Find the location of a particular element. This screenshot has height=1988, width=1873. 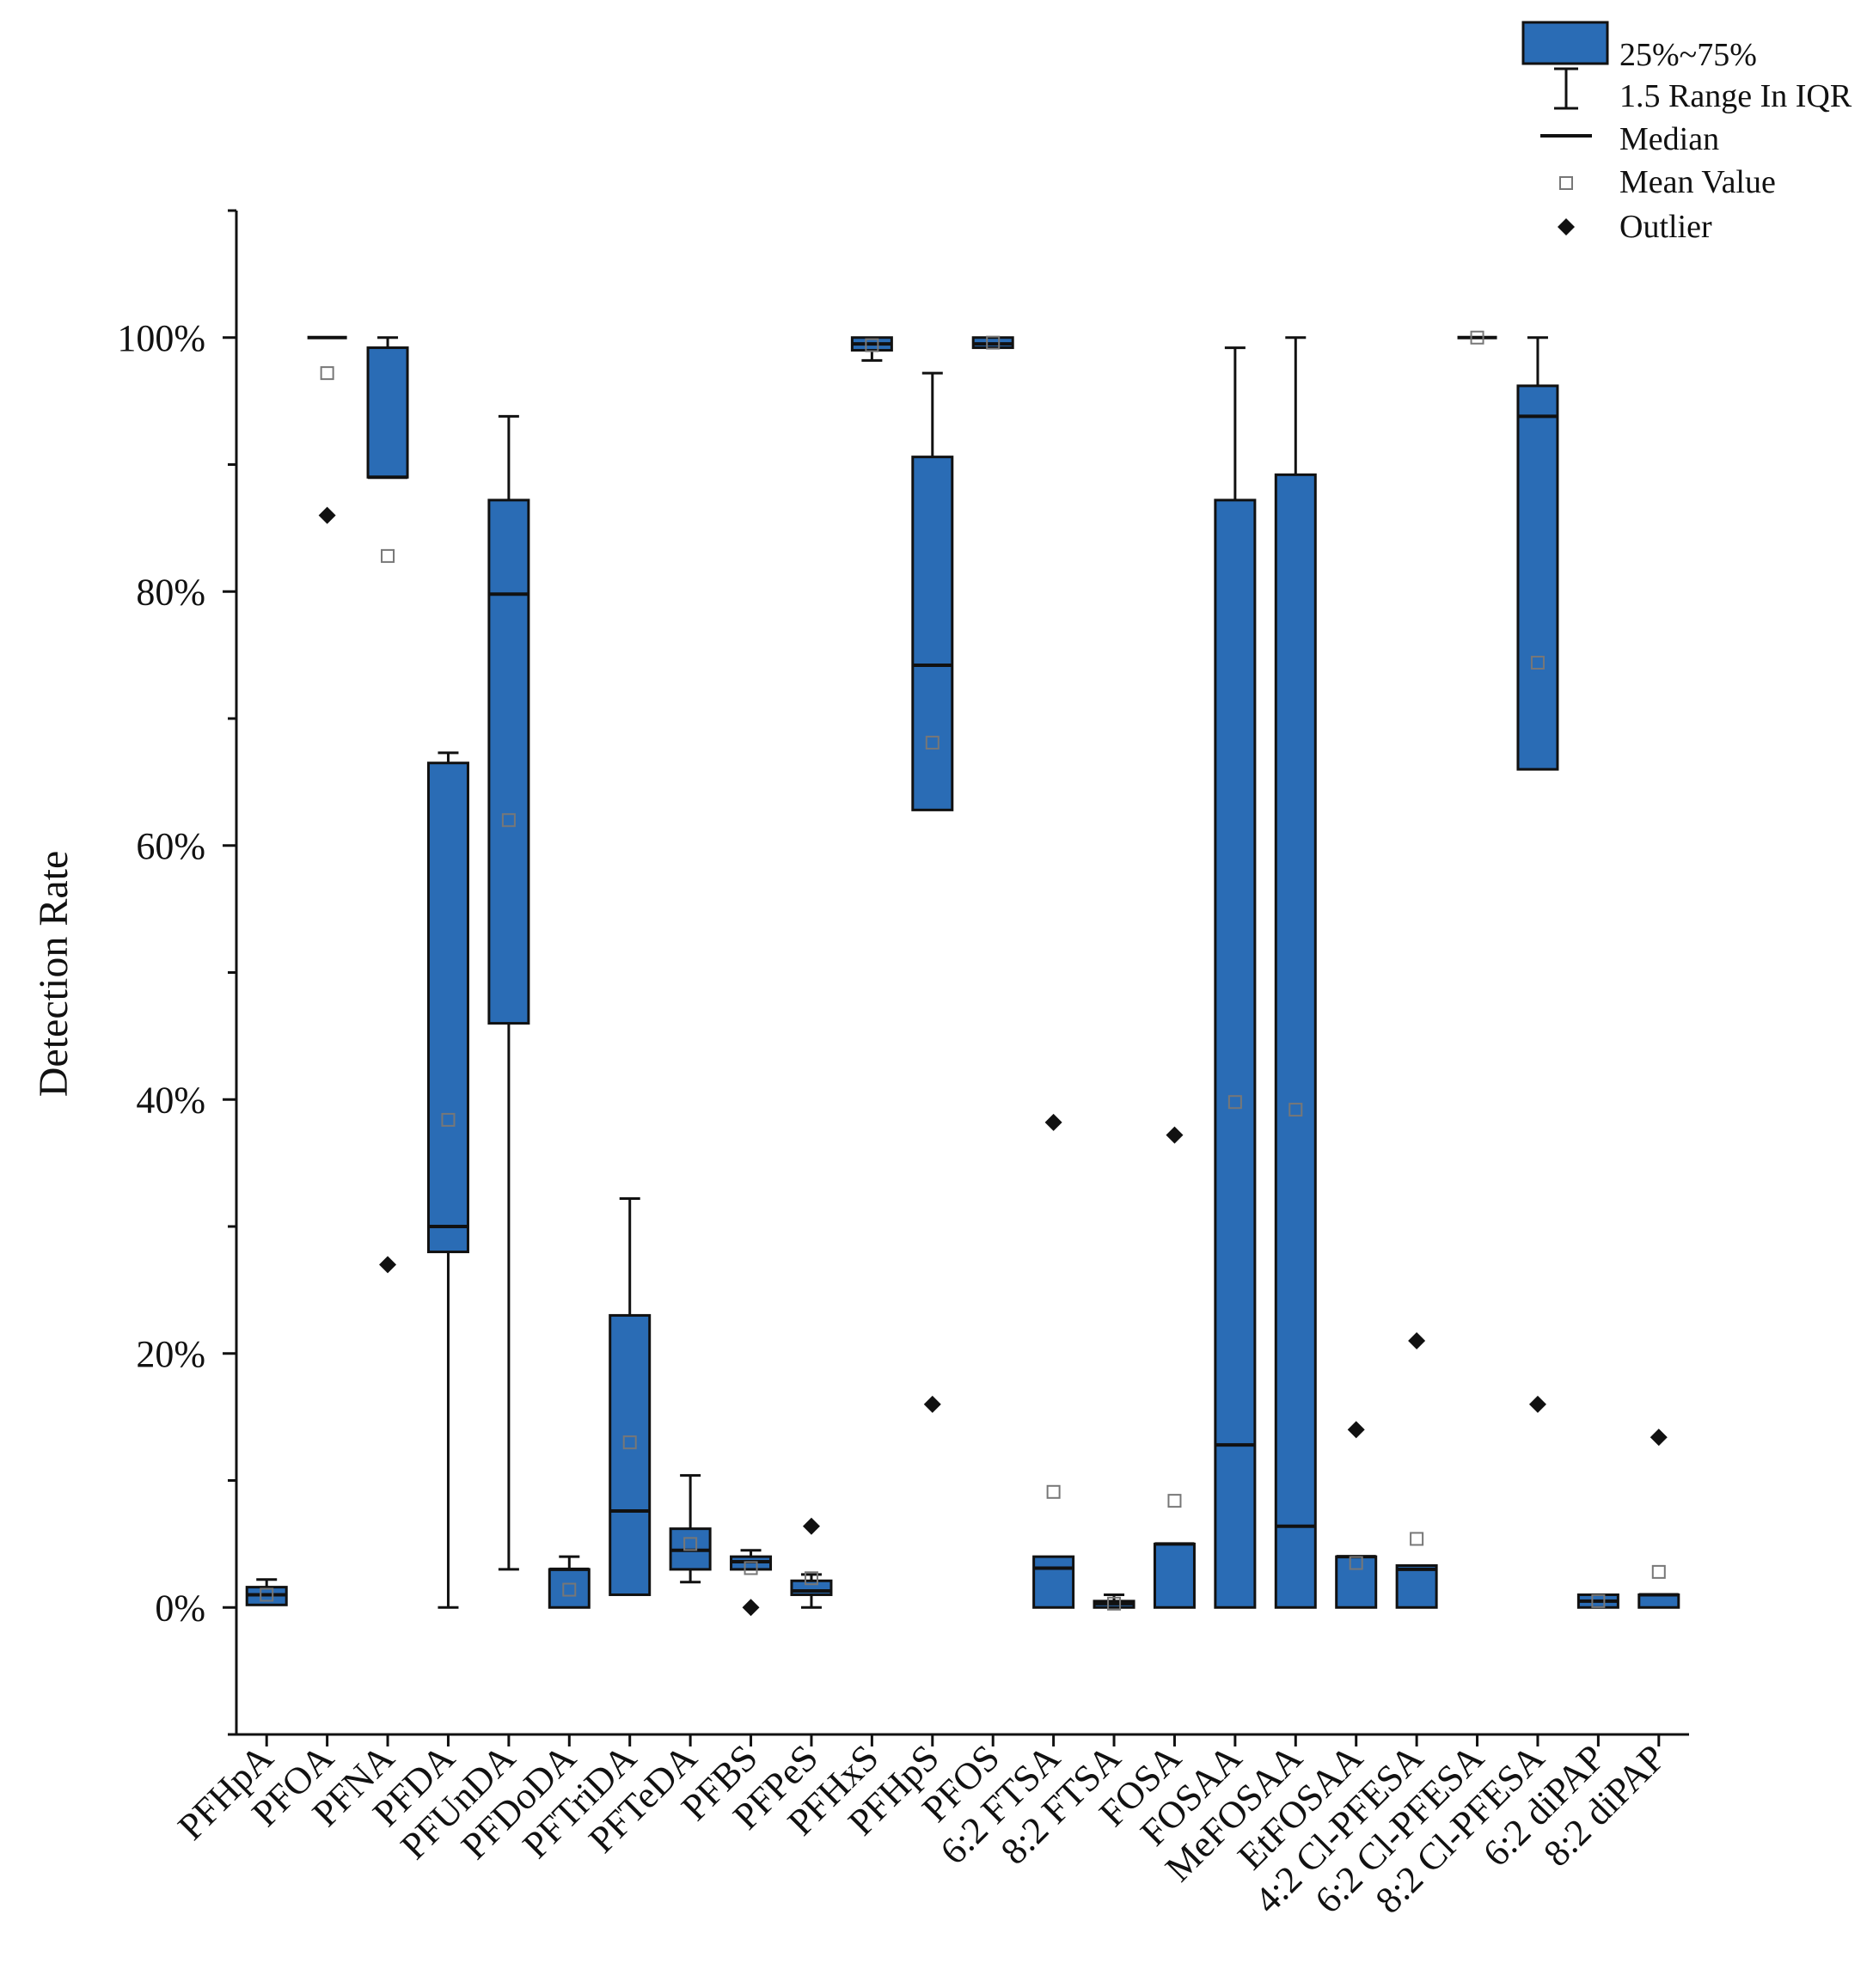

legend-box-symbol is located at coordinates (1565, 43).